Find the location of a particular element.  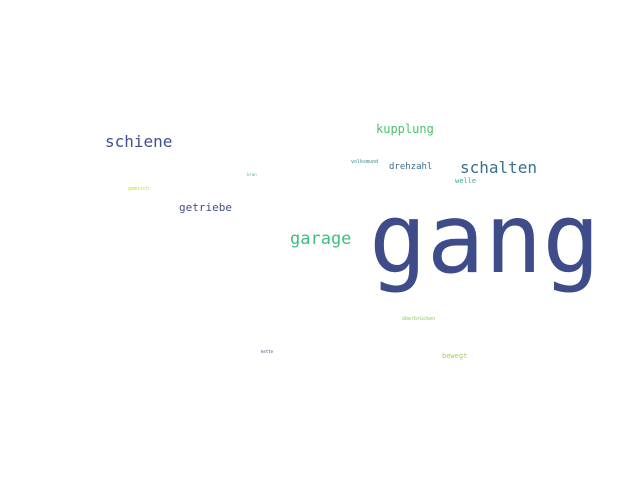

word-drehzahl: drehzahl is located at coordinates (411, 167).